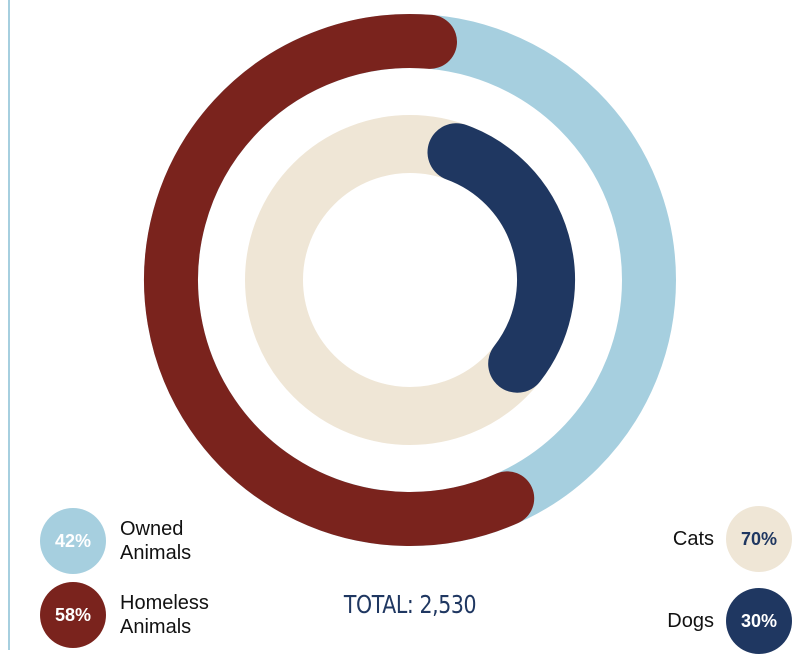 The image size is (804, 654). What do you see at coordinates (410, 604) in the screenshot?
I see `total-label: TOTAL: 2,530` at bounding box center [410, 604].